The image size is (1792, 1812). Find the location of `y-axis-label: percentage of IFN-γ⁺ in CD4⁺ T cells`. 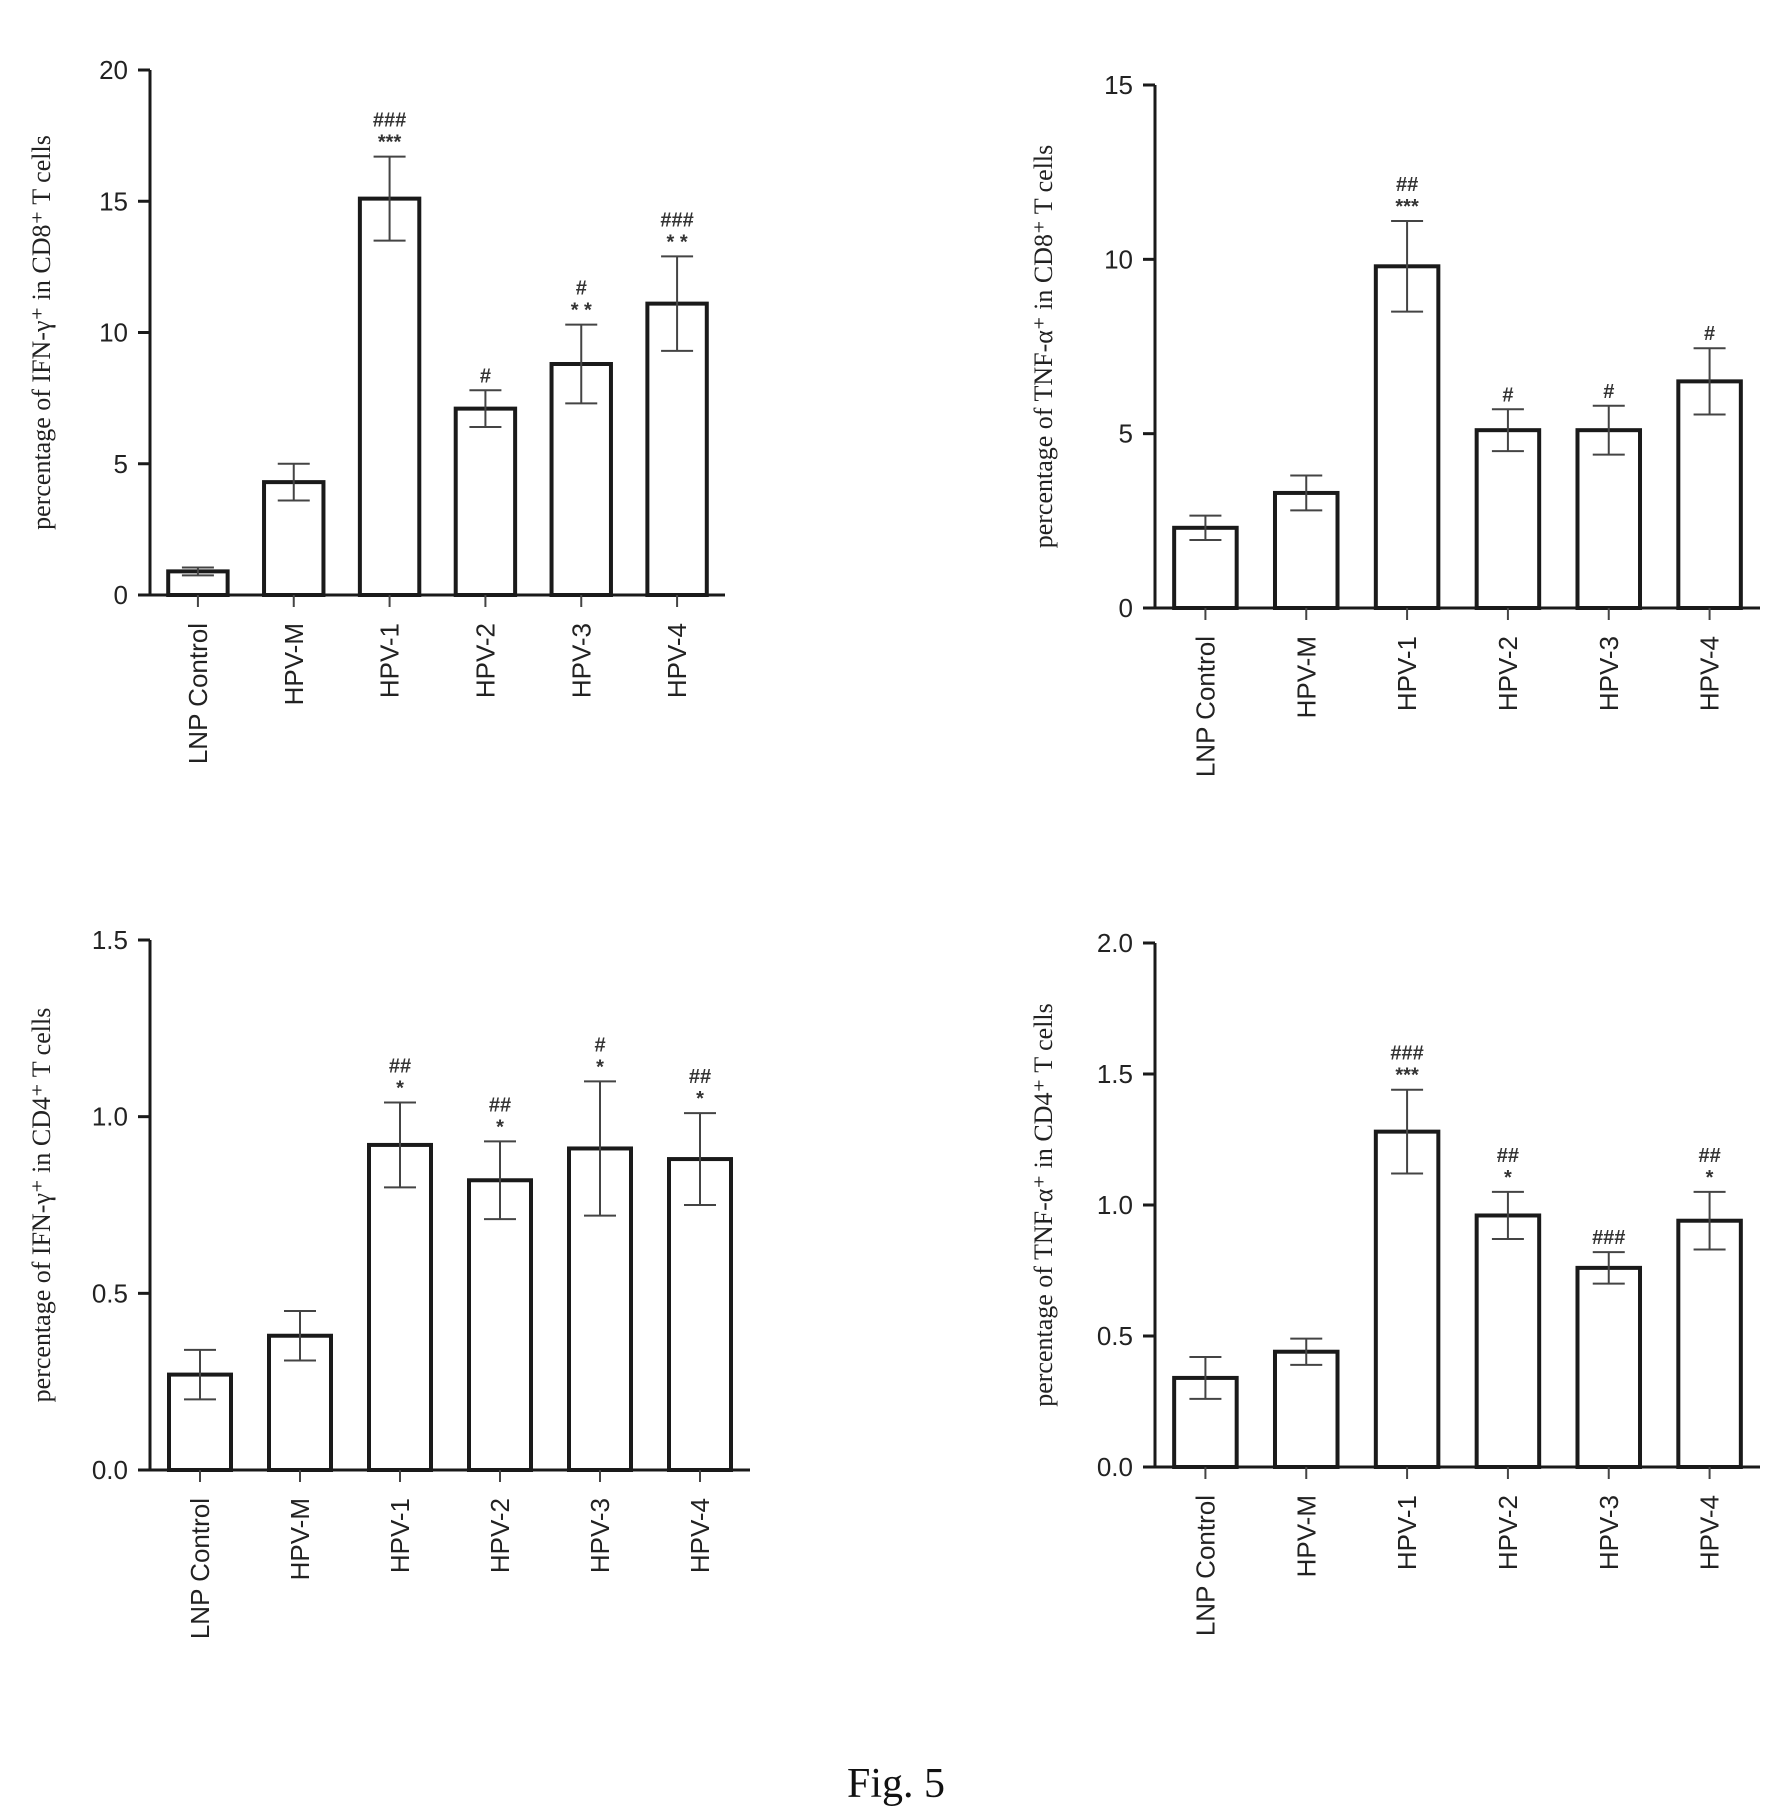

y-axis-label: percentage of IFN-γ⁺ in CD4⁺ T cells is located at coordinates (41, 1205).